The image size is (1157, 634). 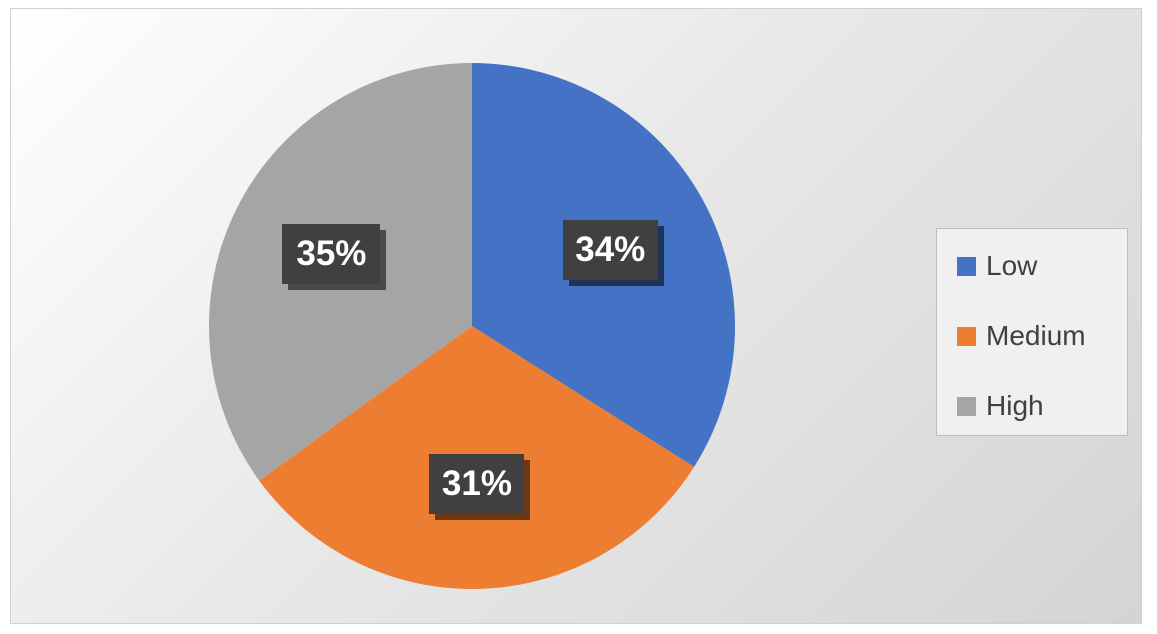 I want to click on legend-swatch-low, so click(x=966, y=266).